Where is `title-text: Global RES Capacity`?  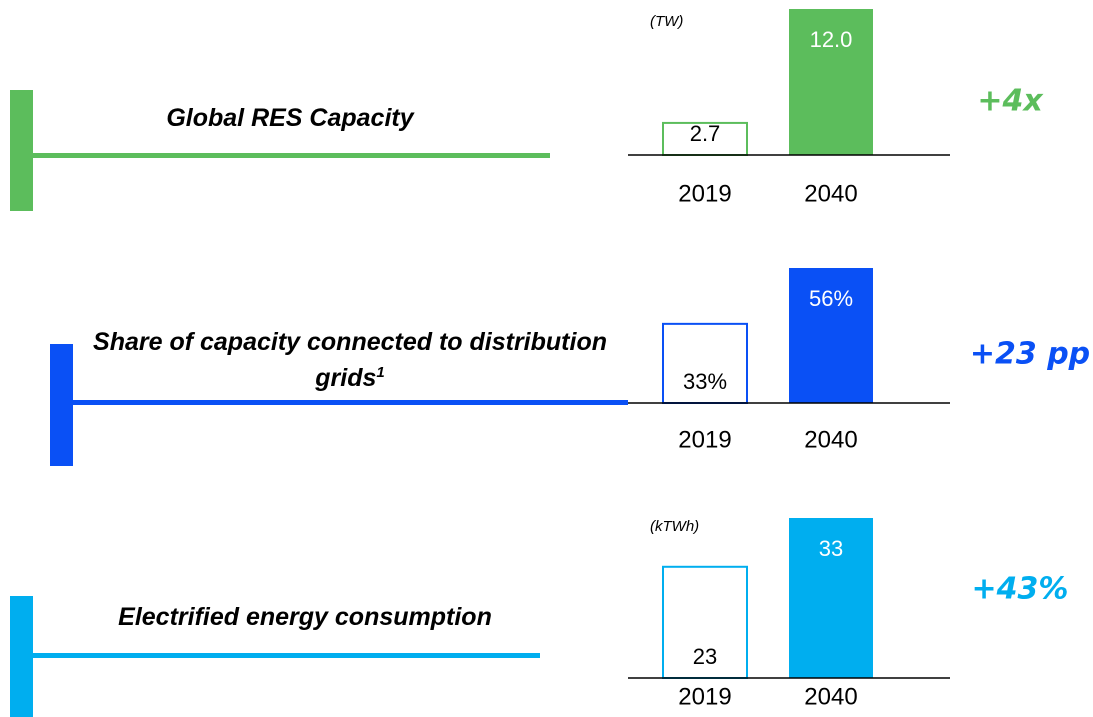
title-text: Global RES Capacity is located at coordinates (290, 118).